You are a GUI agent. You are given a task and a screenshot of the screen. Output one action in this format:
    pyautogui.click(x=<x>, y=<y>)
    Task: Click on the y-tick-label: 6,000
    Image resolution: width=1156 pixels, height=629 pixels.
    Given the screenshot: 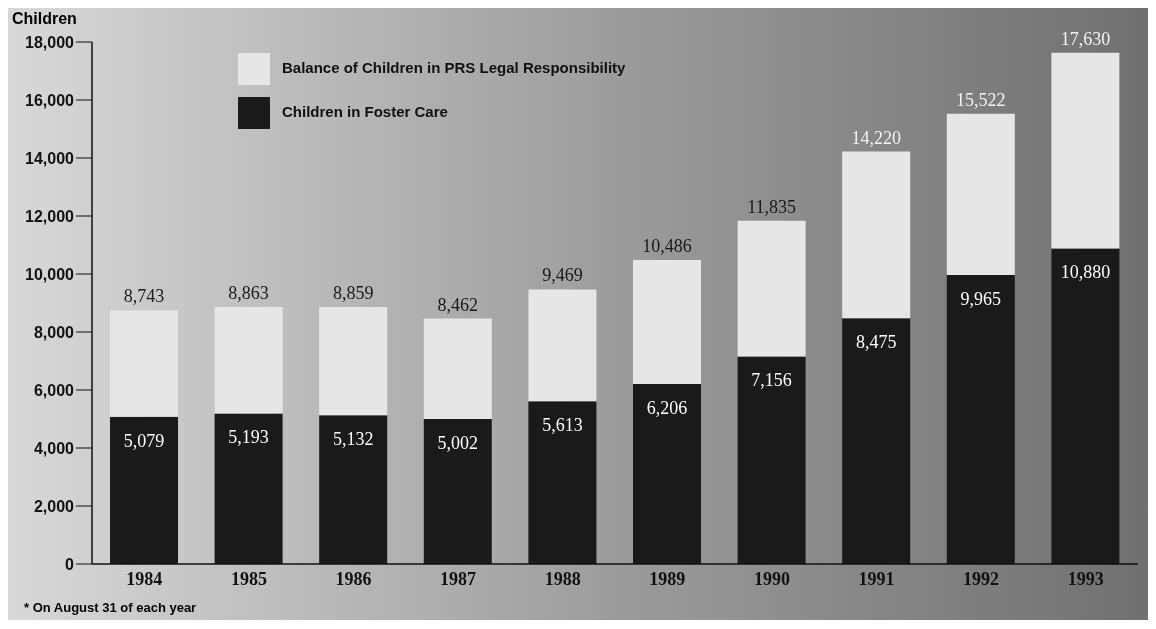 What is the action you would take?
    pyautogui.click(x=54, y=390)
    